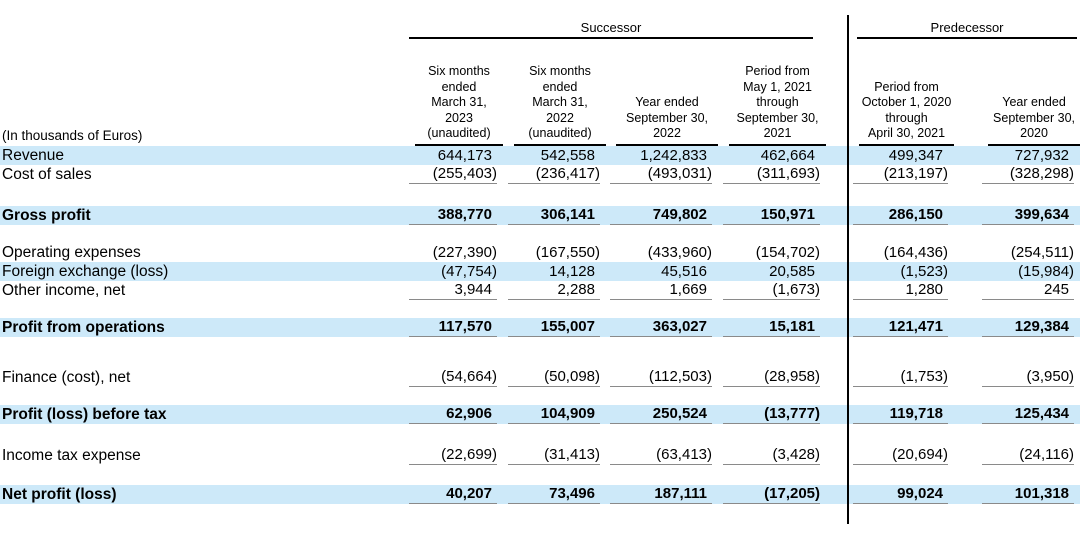 The image size is (1080, 543). What do you see at coordinates (916, 155) in the screenshot?
I see `cell-value: 499,347` at bounding box center [916, 155].